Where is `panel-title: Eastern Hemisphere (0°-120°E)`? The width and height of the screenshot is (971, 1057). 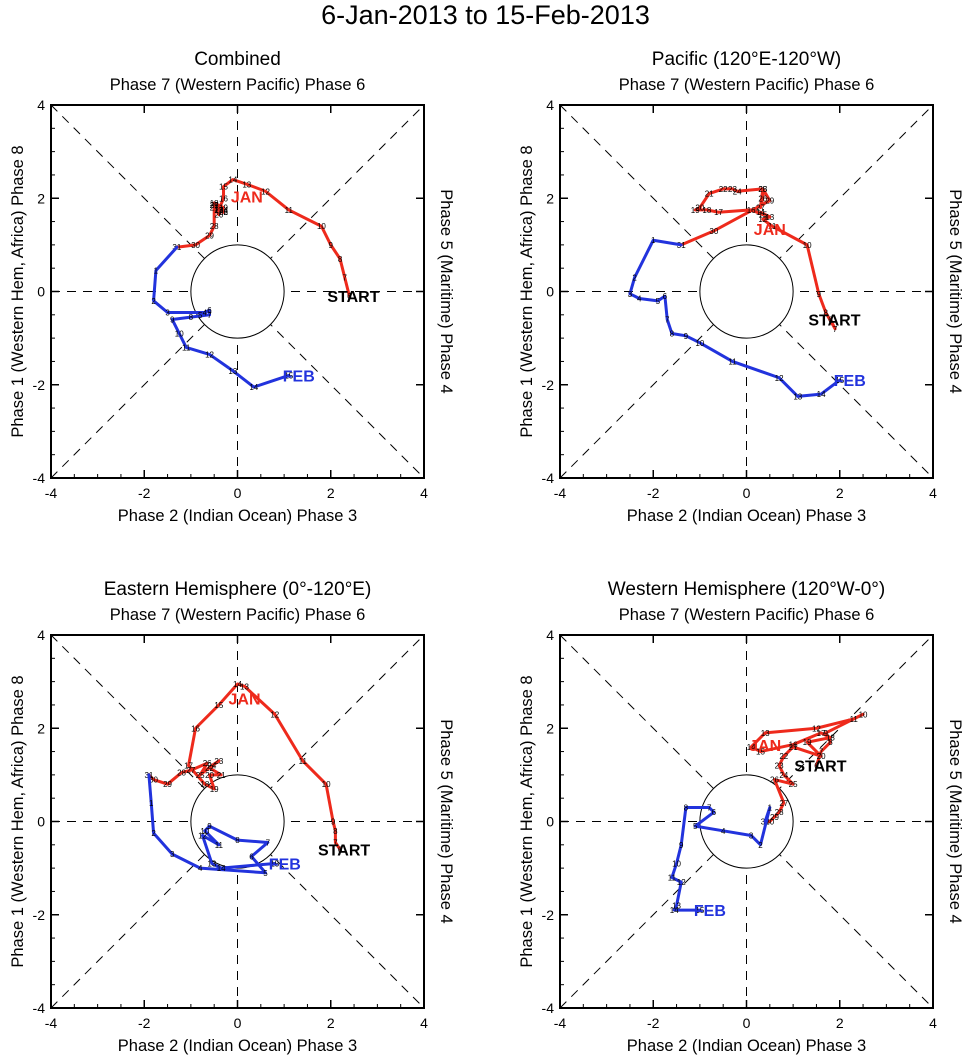 panel-title: Eastern Hemisphere (0°-120°E) is located at coordinates (238, 589).